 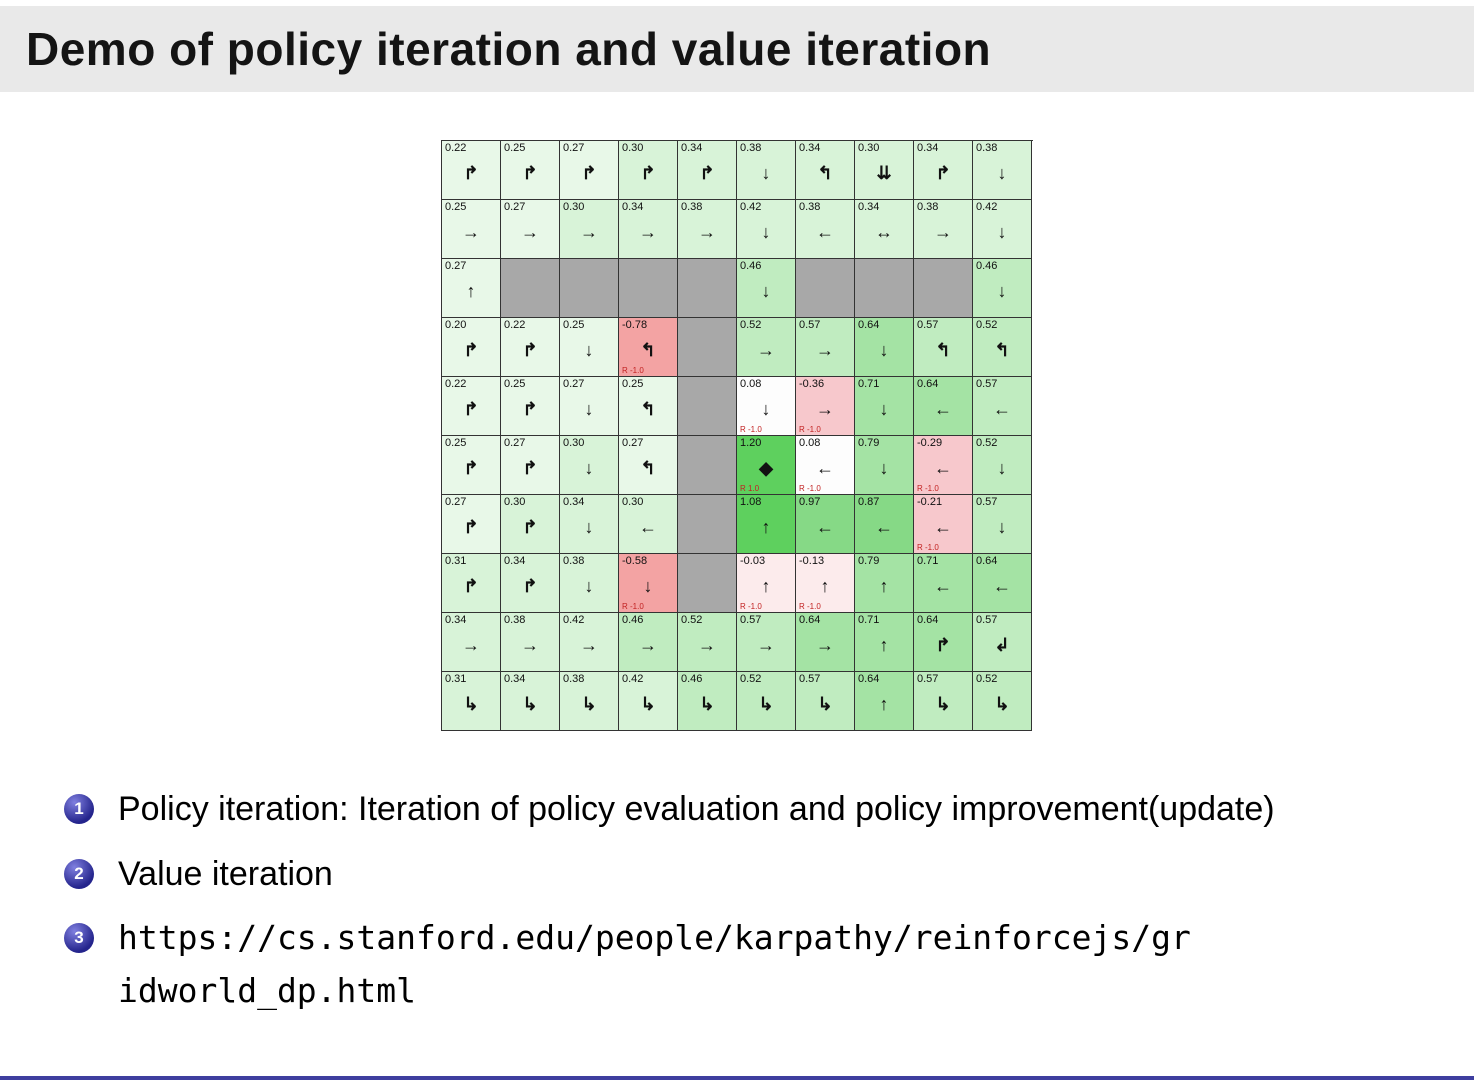 What do you see at coordinates (1002, 524) in the screenshot?
I see `grid-cell: 0.57 ↓` at bounding box center [1002, 524].